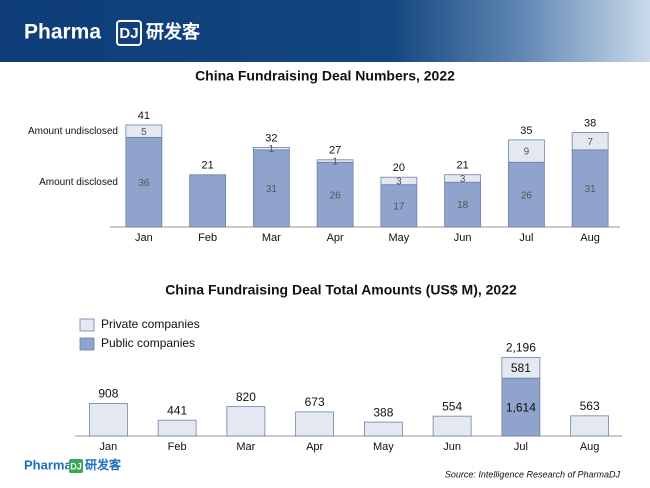 This screenshot has height=488, width=650. I want to click on total-label: 563, so click(590, 406).